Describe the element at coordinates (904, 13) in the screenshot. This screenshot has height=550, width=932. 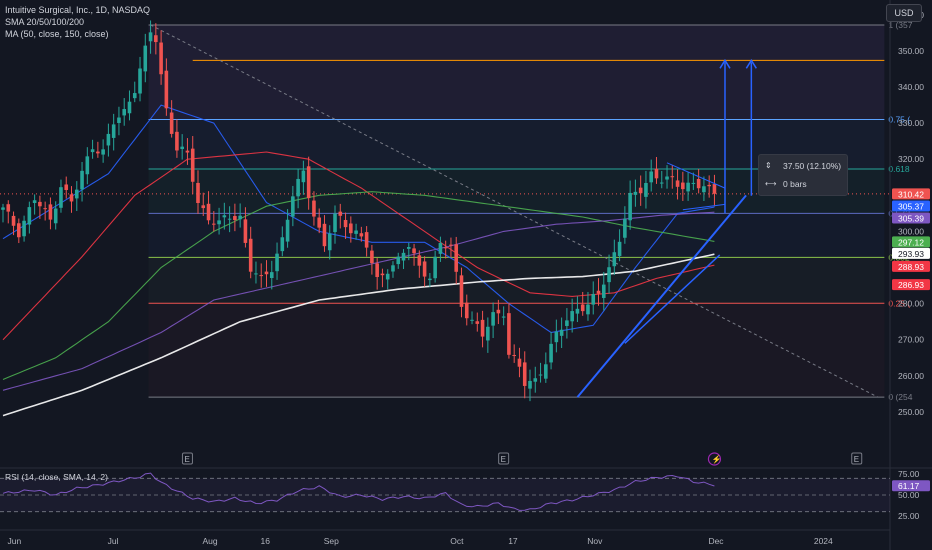
I see `currency-button: USD` at that location.